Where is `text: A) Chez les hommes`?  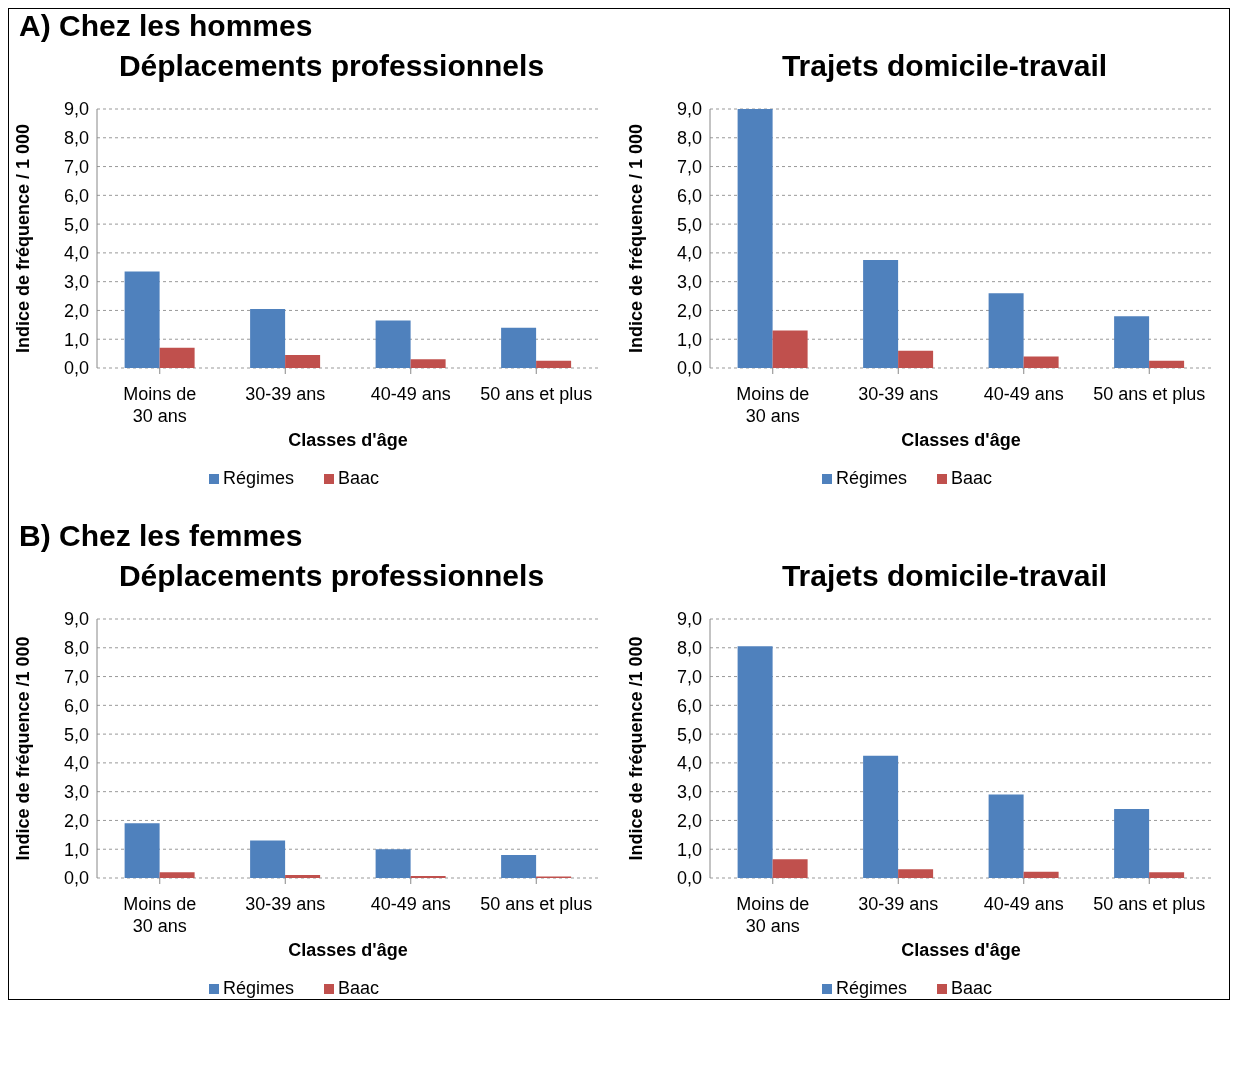 text: A) Chez les hommes is located at coordinates (166, 25).